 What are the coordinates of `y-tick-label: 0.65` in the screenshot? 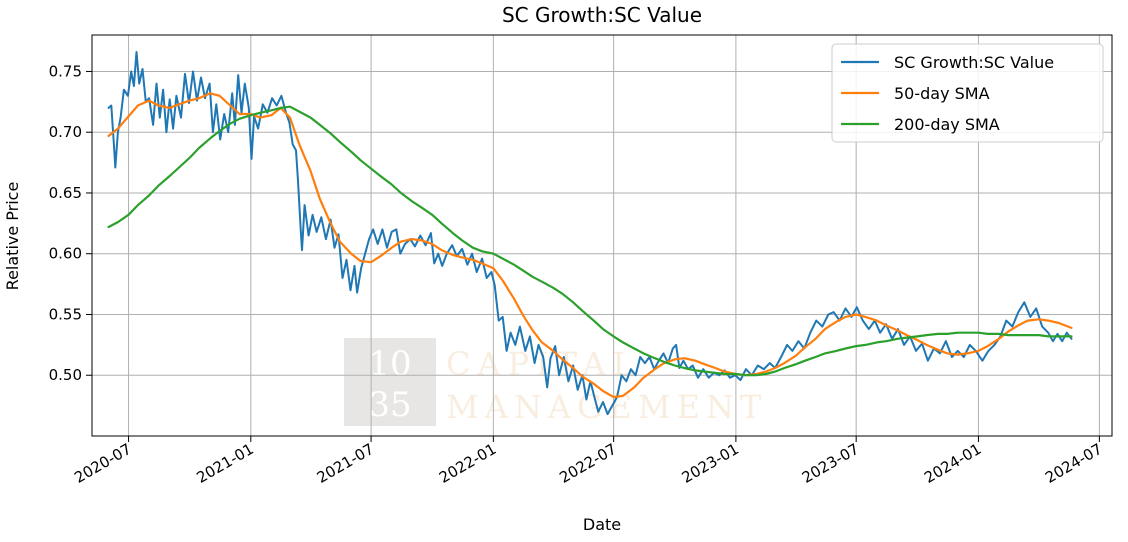 It's located at (65, 193).